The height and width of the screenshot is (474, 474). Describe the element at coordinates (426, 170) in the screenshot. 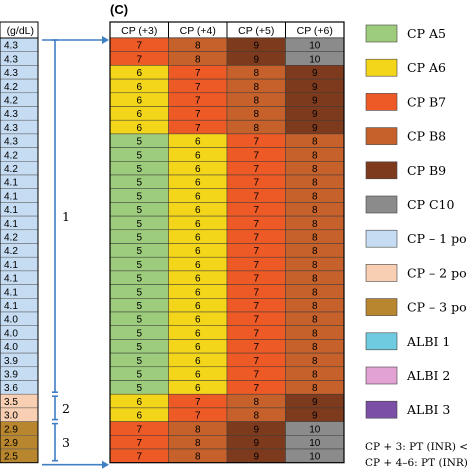

I see `legend-label: CP B9` at that location.